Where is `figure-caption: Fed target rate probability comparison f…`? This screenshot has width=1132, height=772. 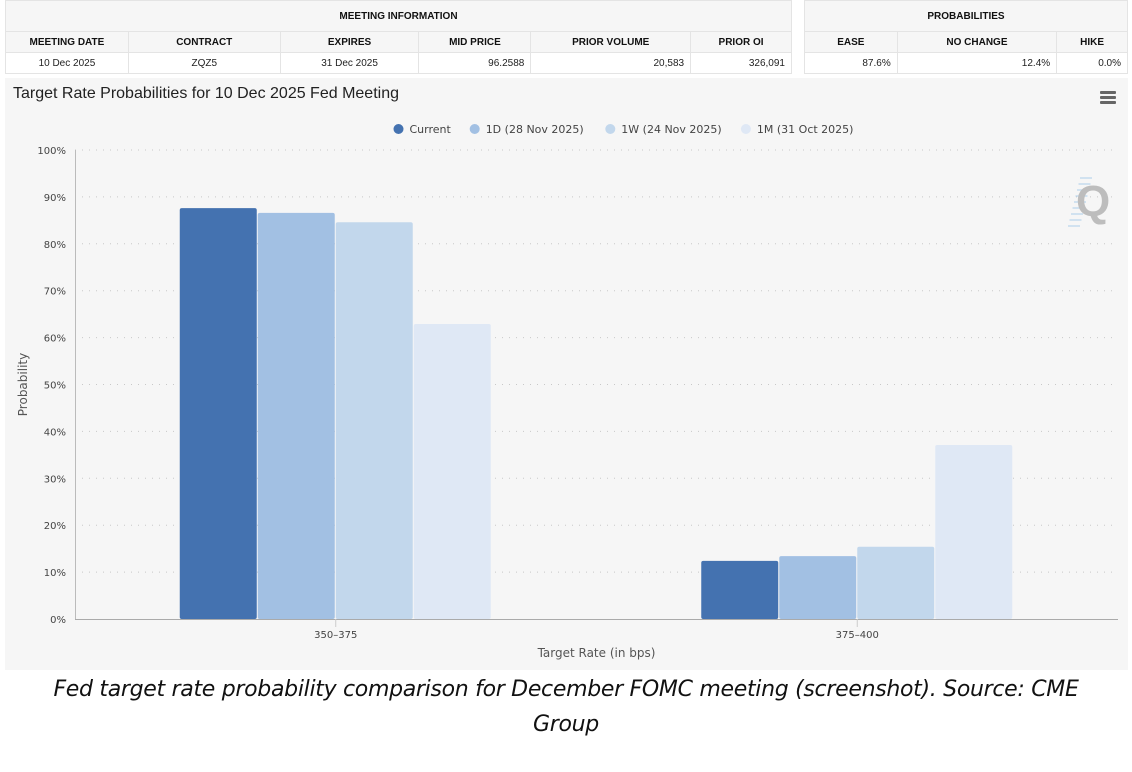
figure-caption: Fed target rate probability comparison f… is located at coordinates (566, 707).